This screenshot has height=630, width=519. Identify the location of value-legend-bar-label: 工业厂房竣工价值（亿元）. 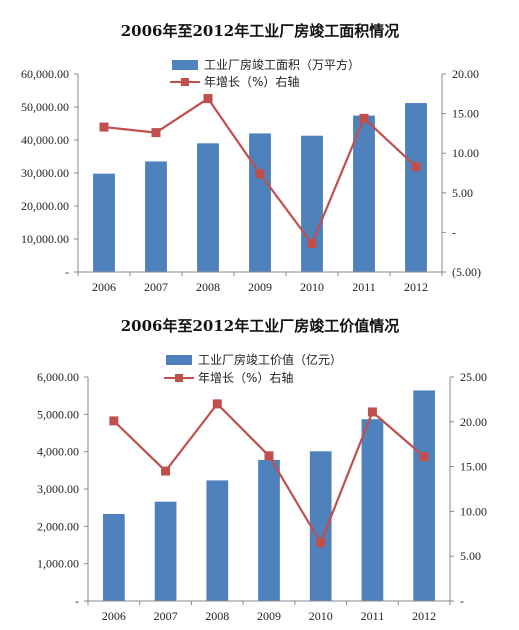
(270, 359).